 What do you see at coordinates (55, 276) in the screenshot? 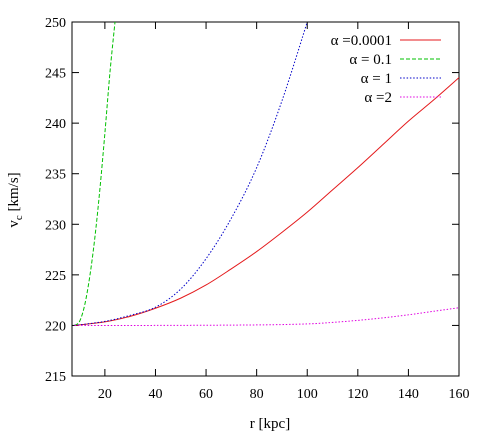
I see `y-tick-label: 225` at bounding box center [55, 276].